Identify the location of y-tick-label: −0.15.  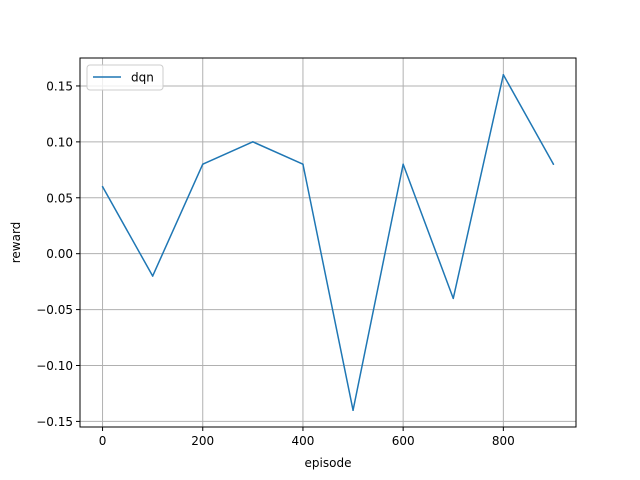
(54, 422).